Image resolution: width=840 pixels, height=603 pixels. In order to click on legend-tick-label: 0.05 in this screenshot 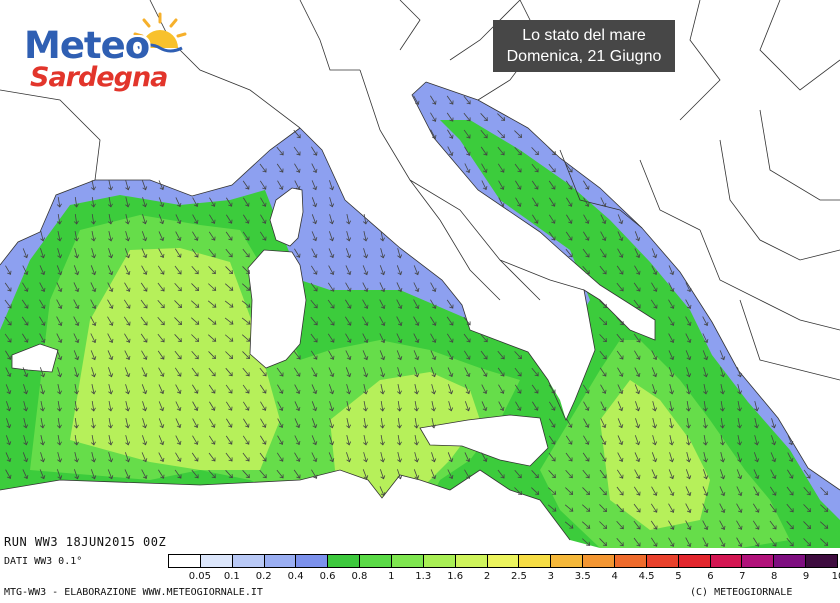, I will do `click(200, 576)`.